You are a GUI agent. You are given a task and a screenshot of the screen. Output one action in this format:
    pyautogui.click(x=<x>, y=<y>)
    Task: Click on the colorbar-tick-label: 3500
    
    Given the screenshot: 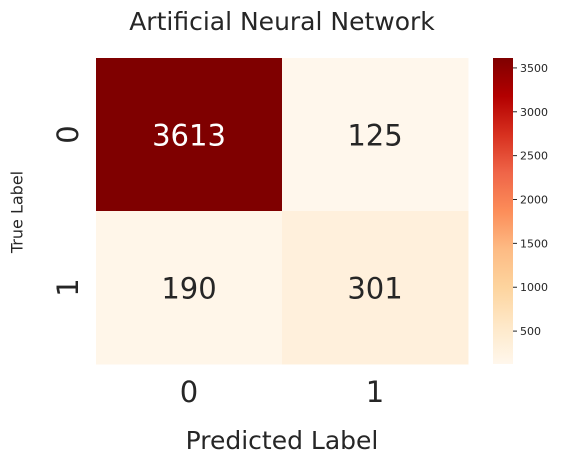 What is the action you would take?
    pyautogui.click(x=534, y=68)
    